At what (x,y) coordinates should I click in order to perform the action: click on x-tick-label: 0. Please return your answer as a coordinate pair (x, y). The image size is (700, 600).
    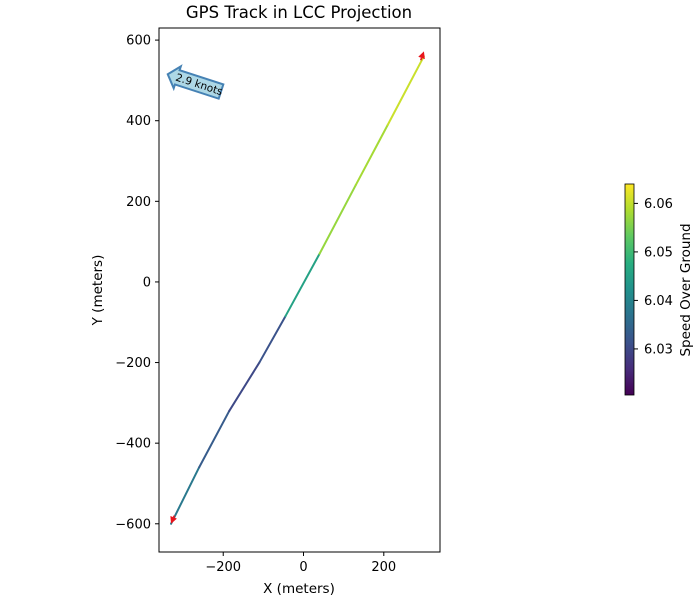
    Looking at the image, I should click on (303, 567).